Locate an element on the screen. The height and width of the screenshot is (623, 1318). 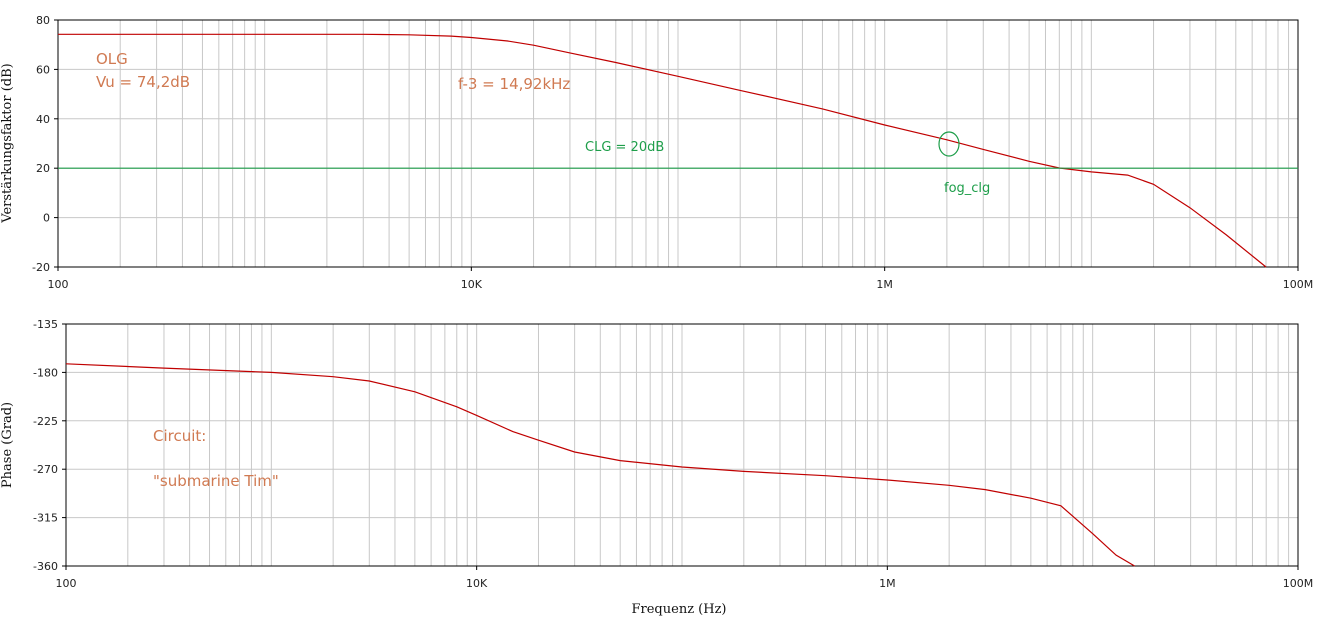
gain-y-tick-label: 80 is located at coordinates (43, 20).